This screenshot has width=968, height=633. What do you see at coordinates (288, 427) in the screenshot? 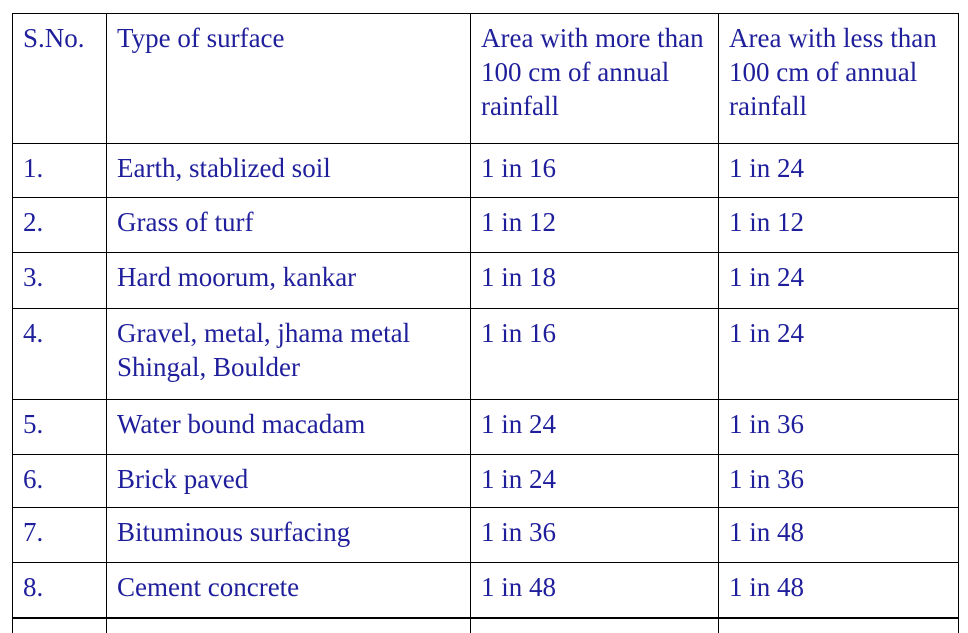
I see `cell-surface: Water bound macadam` at bounding box center [288, 427].